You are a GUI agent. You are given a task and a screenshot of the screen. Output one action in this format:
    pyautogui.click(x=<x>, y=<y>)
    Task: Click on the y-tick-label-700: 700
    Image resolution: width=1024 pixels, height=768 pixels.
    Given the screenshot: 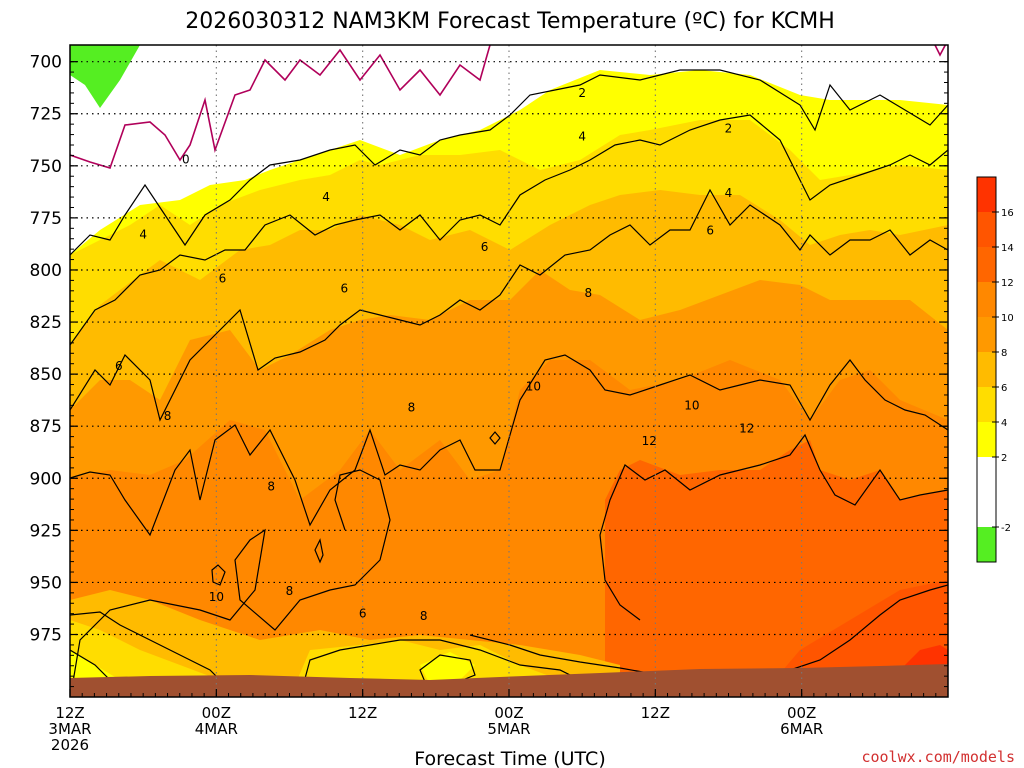 What is the action you would take?
    pyautogui.click(x=46, y=63)
    